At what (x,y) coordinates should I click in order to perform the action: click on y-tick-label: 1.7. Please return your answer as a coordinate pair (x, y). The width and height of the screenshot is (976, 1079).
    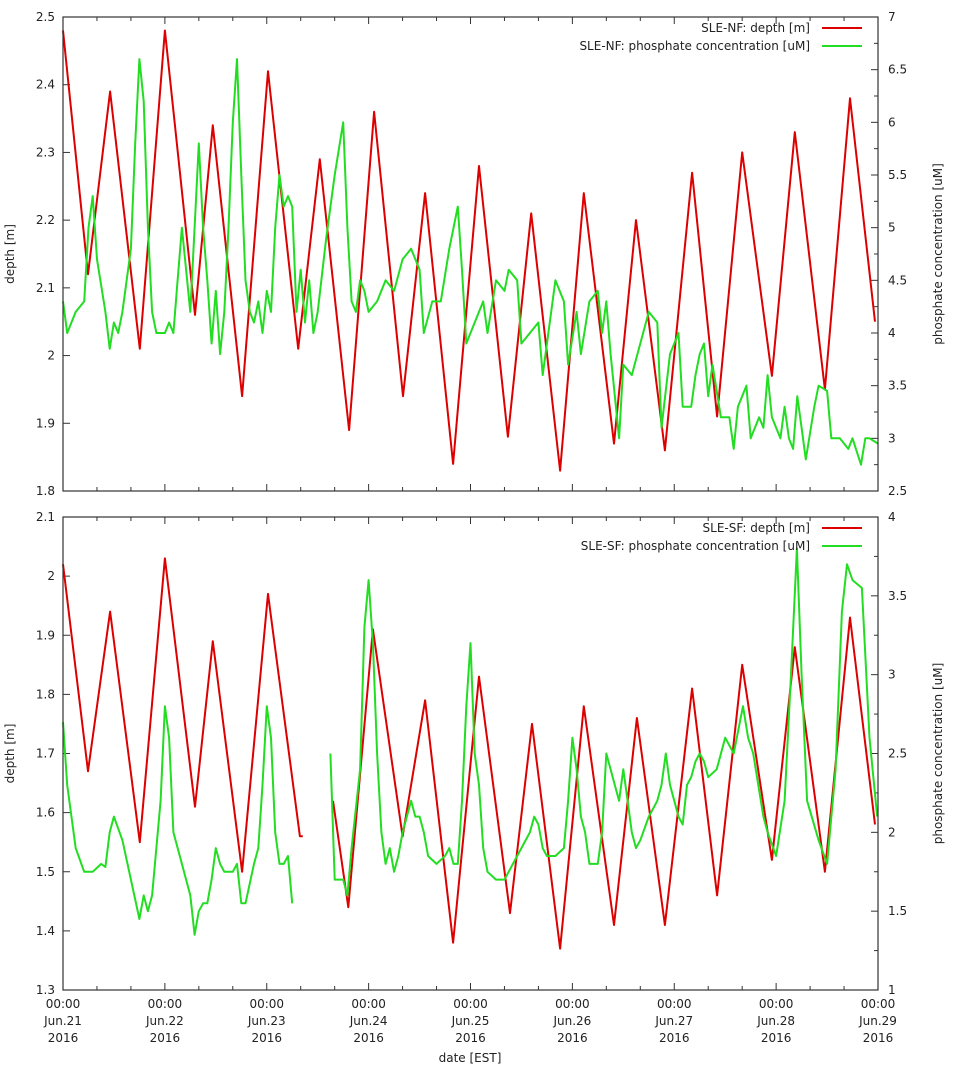
    Looking at the image, I should click on (45, 754).